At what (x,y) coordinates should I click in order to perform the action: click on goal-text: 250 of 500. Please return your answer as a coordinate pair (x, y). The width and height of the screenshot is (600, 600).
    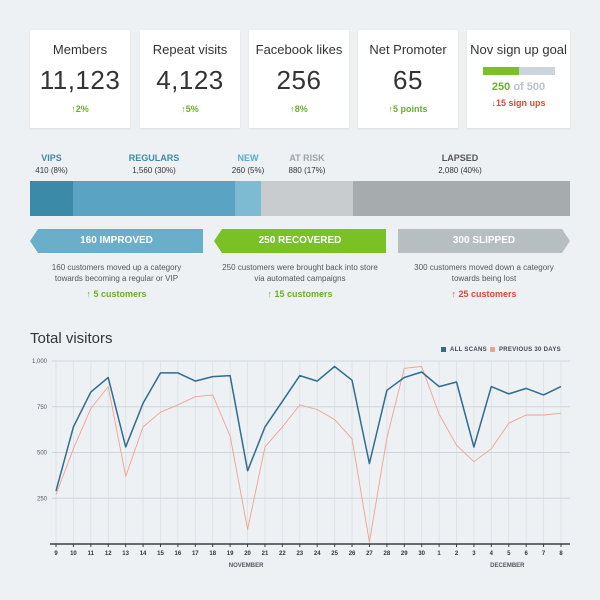
    Looking at the image, I should click on (518, 87).